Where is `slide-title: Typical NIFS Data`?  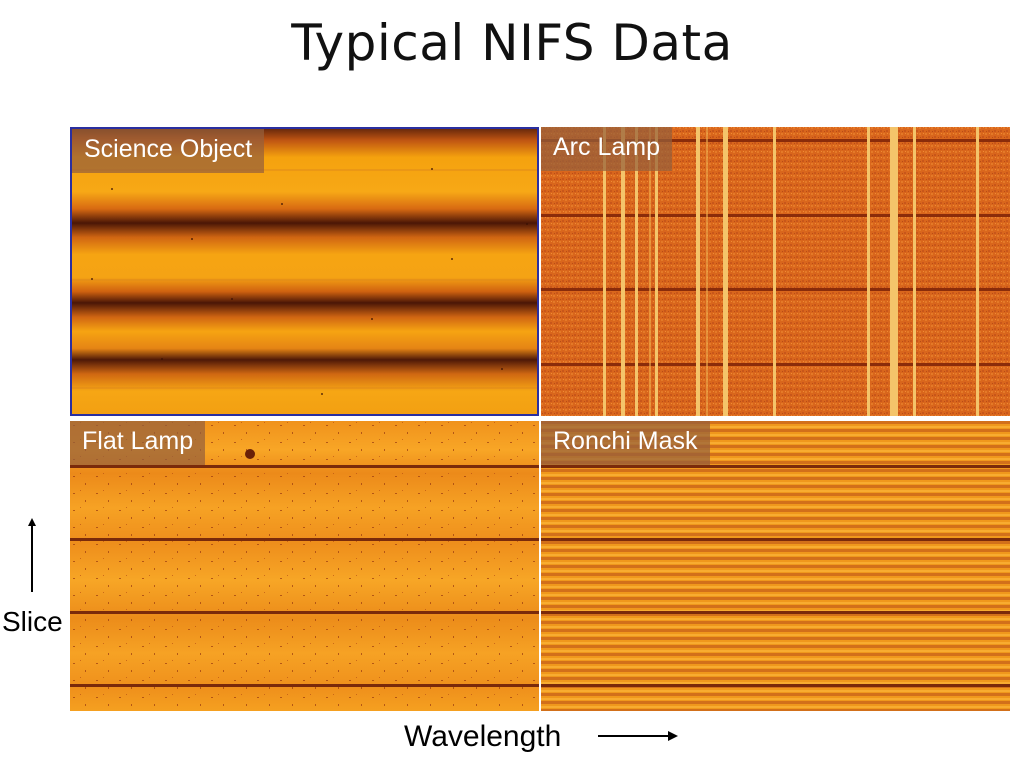 slide-title: Typical NIFS Data is located at coordinates (512, 43).